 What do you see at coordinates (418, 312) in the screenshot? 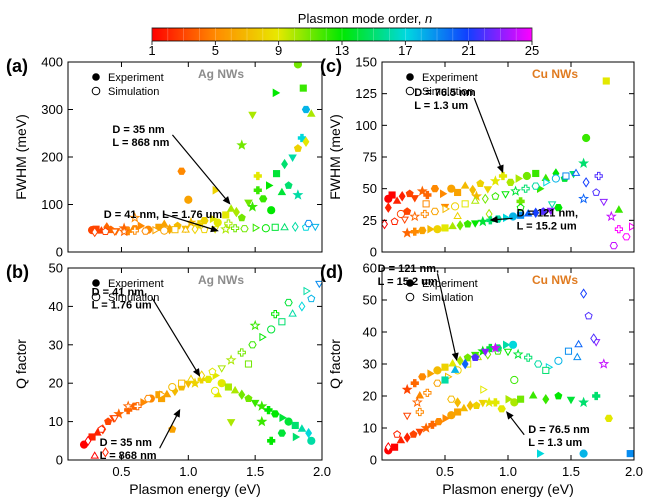
I see `annotation: D = 121 nm,L = 15.2 um` at bounding box center [418, 312].